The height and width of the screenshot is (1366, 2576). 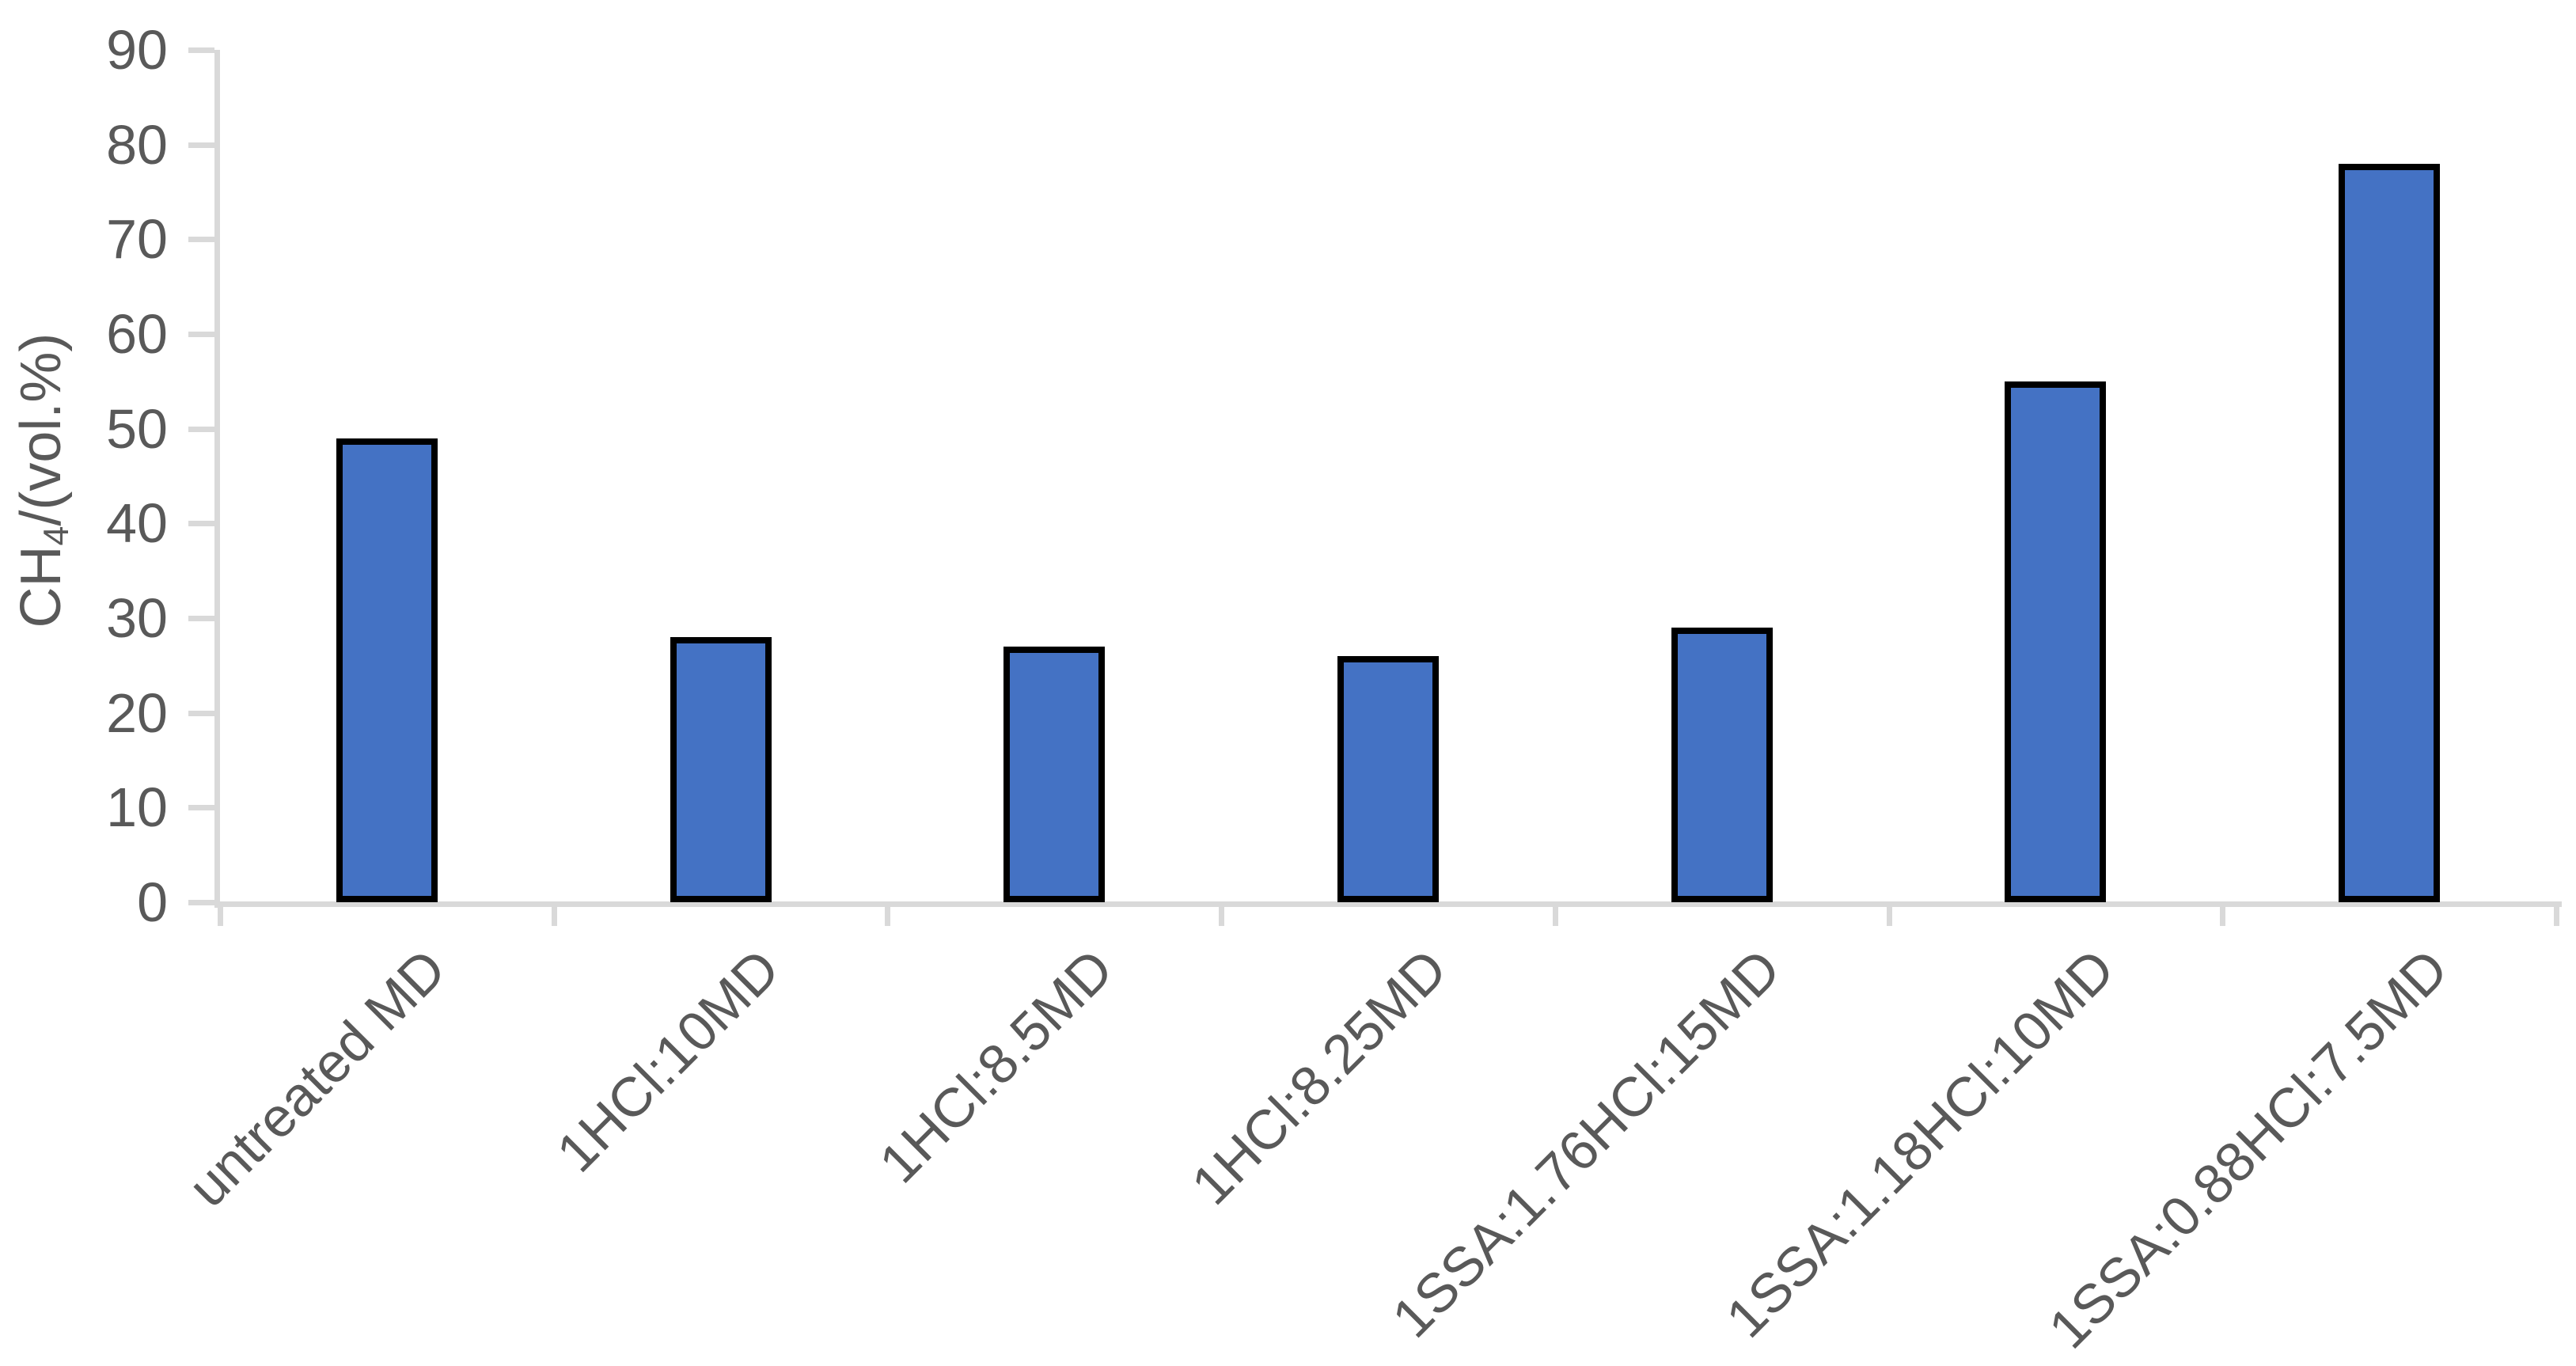 What do you see at coordinates (137, 50) in the screenshot?
I see `y-tick-label: 90` at bounding box center [137, 50].